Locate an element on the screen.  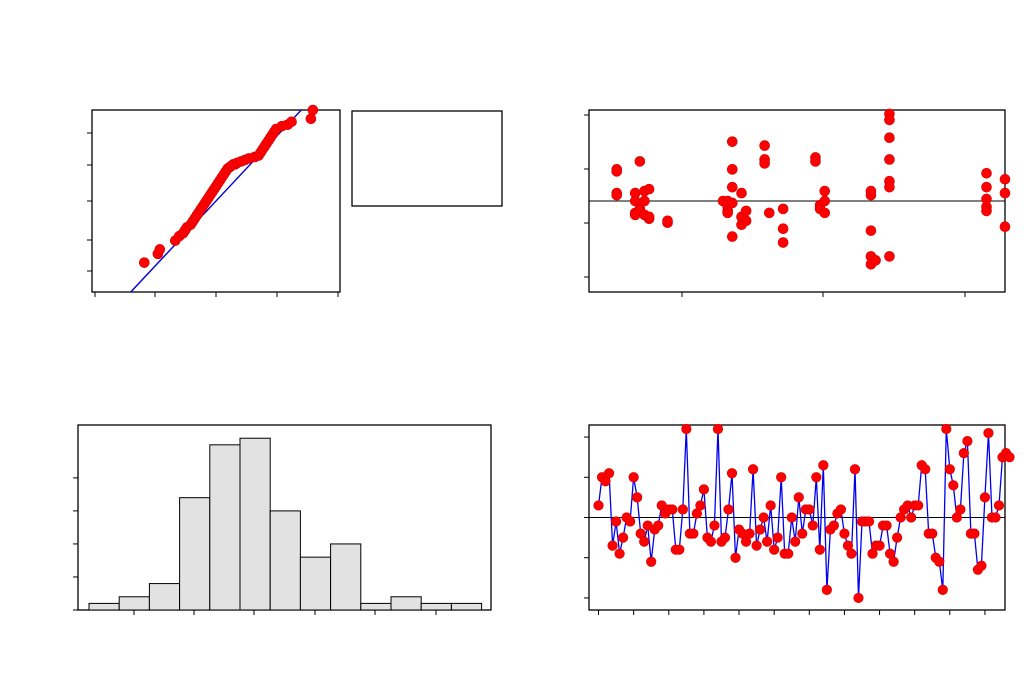
residuals-vs-order-panel is located at coordinates (799, 519).